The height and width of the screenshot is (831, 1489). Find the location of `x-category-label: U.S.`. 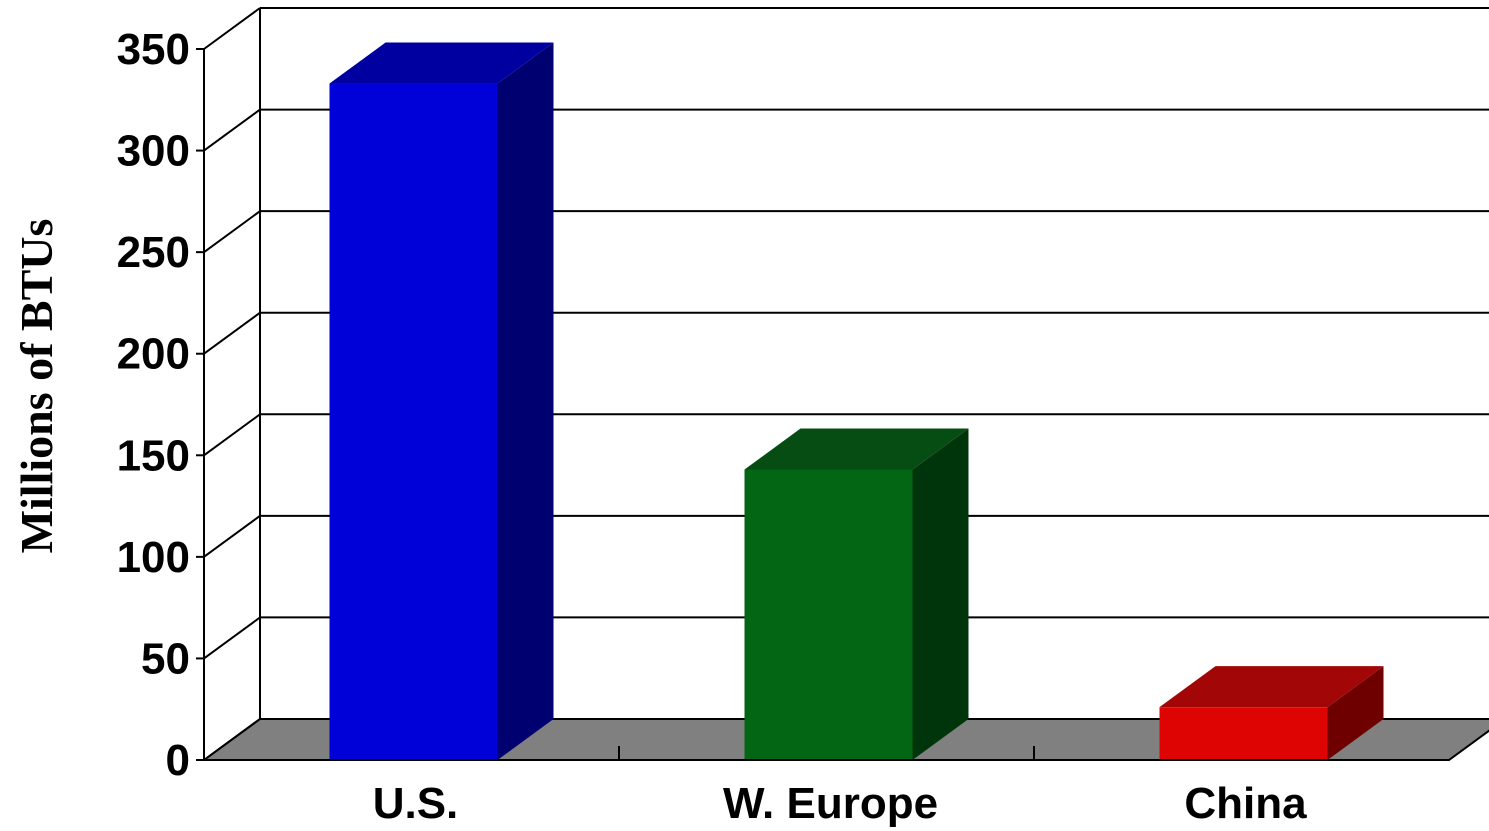

x-category-label: U.S. is located at coordinates (416, 803).